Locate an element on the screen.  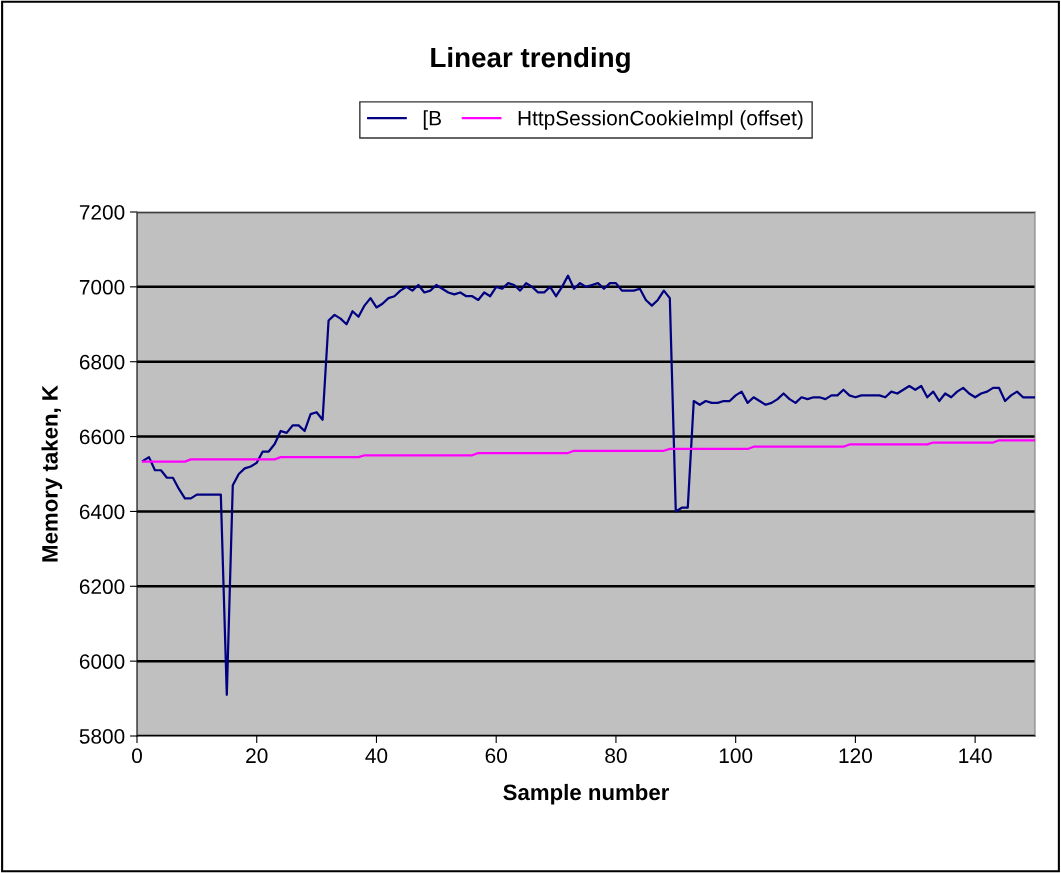
legend-label: HttpSessionCookieImpl (offset) is located at coordinates (660, 120).